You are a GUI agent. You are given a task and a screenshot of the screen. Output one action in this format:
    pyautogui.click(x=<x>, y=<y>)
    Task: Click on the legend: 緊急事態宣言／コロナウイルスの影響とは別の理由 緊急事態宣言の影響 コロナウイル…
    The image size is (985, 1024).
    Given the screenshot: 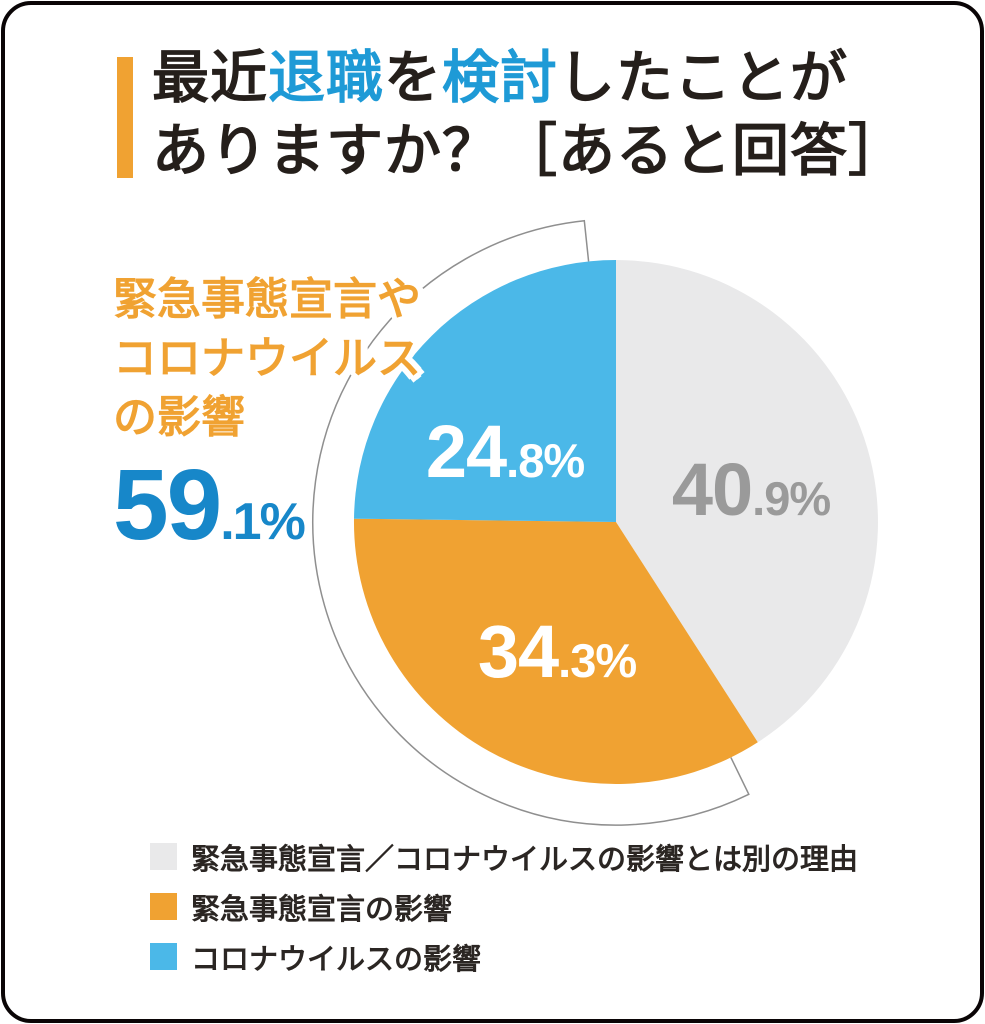 What is the action you would take?
    pyautogui.click(x=504, y=917)
    